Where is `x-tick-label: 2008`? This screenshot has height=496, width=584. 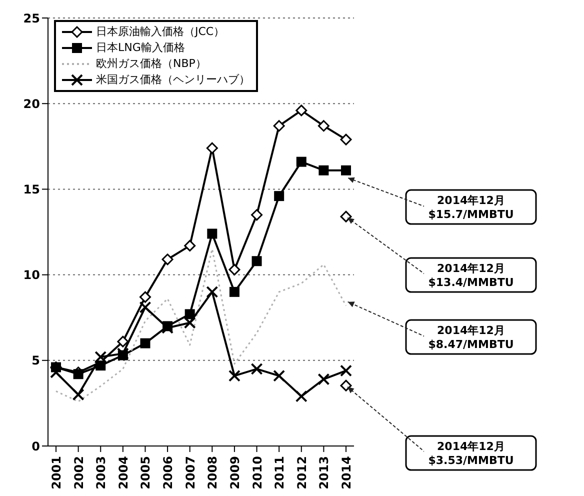 x-tick-label: 2008 is located at coordinates (213, 473).